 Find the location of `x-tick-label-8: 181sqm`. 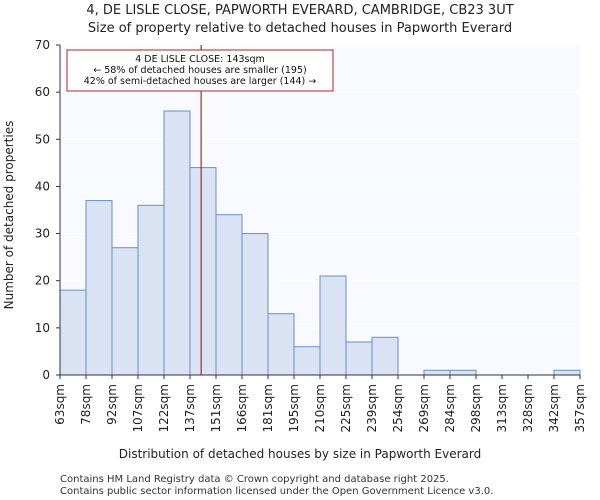

x-tick-label-8: 181sqm is located at coordinates (268, 408).